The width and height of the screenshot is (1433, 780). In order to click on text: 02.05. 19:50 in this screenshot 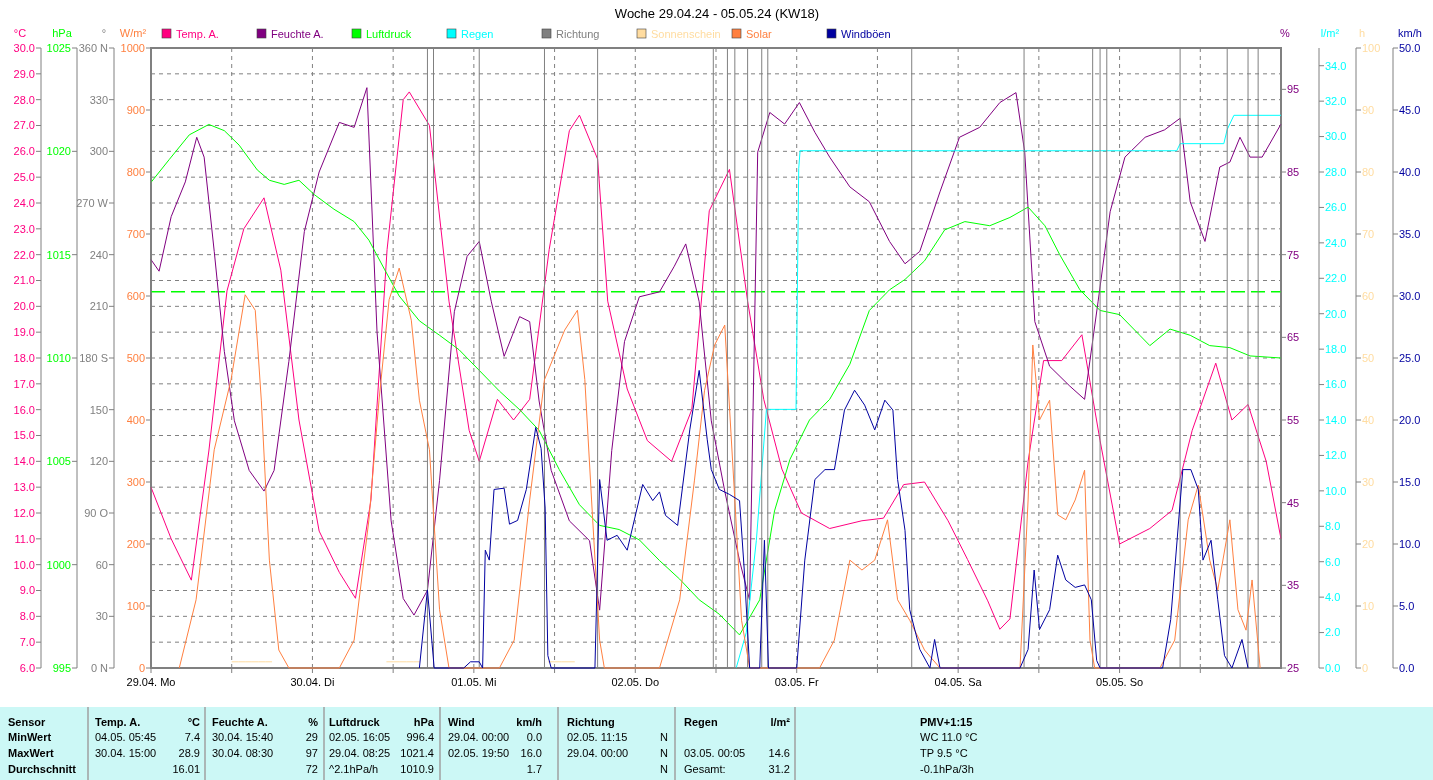, I will do `click(479, 753)`.